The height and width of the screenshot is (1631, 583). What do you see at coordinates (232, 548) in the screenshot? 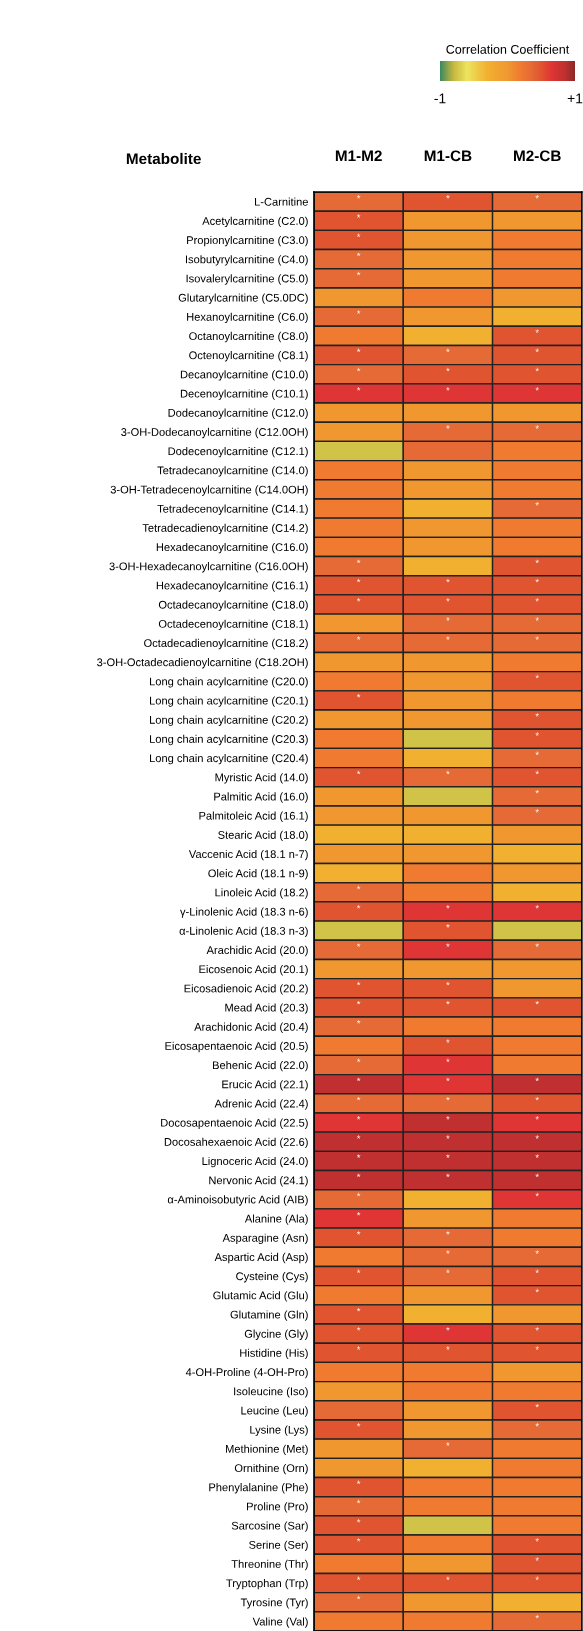
I see `y-tick-label: Hexadecanoylcarnitine (C16.0)` at bounding box center [232, 548].